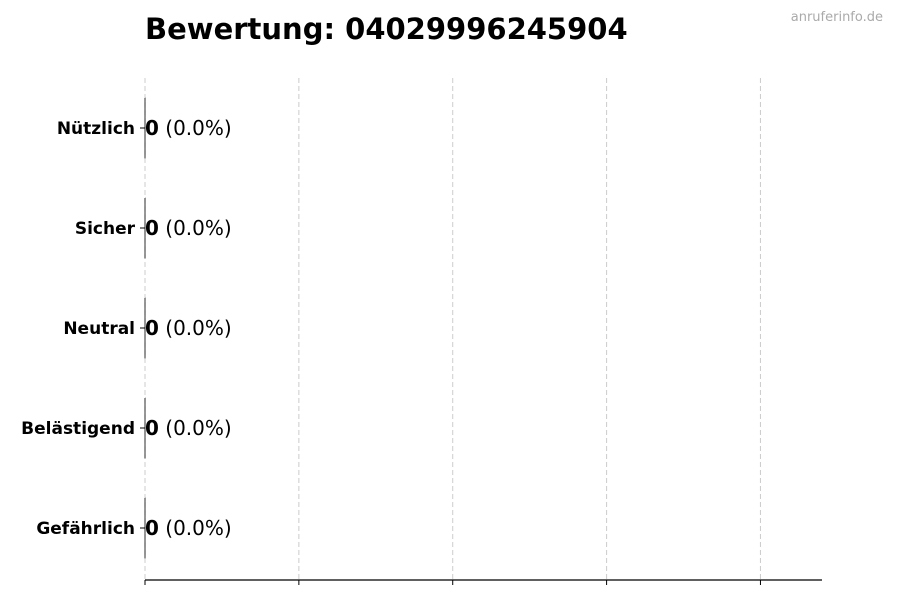 The image size is (900, 600). I want to click on y-tick-label: Gefährlich, so click(85, 529).